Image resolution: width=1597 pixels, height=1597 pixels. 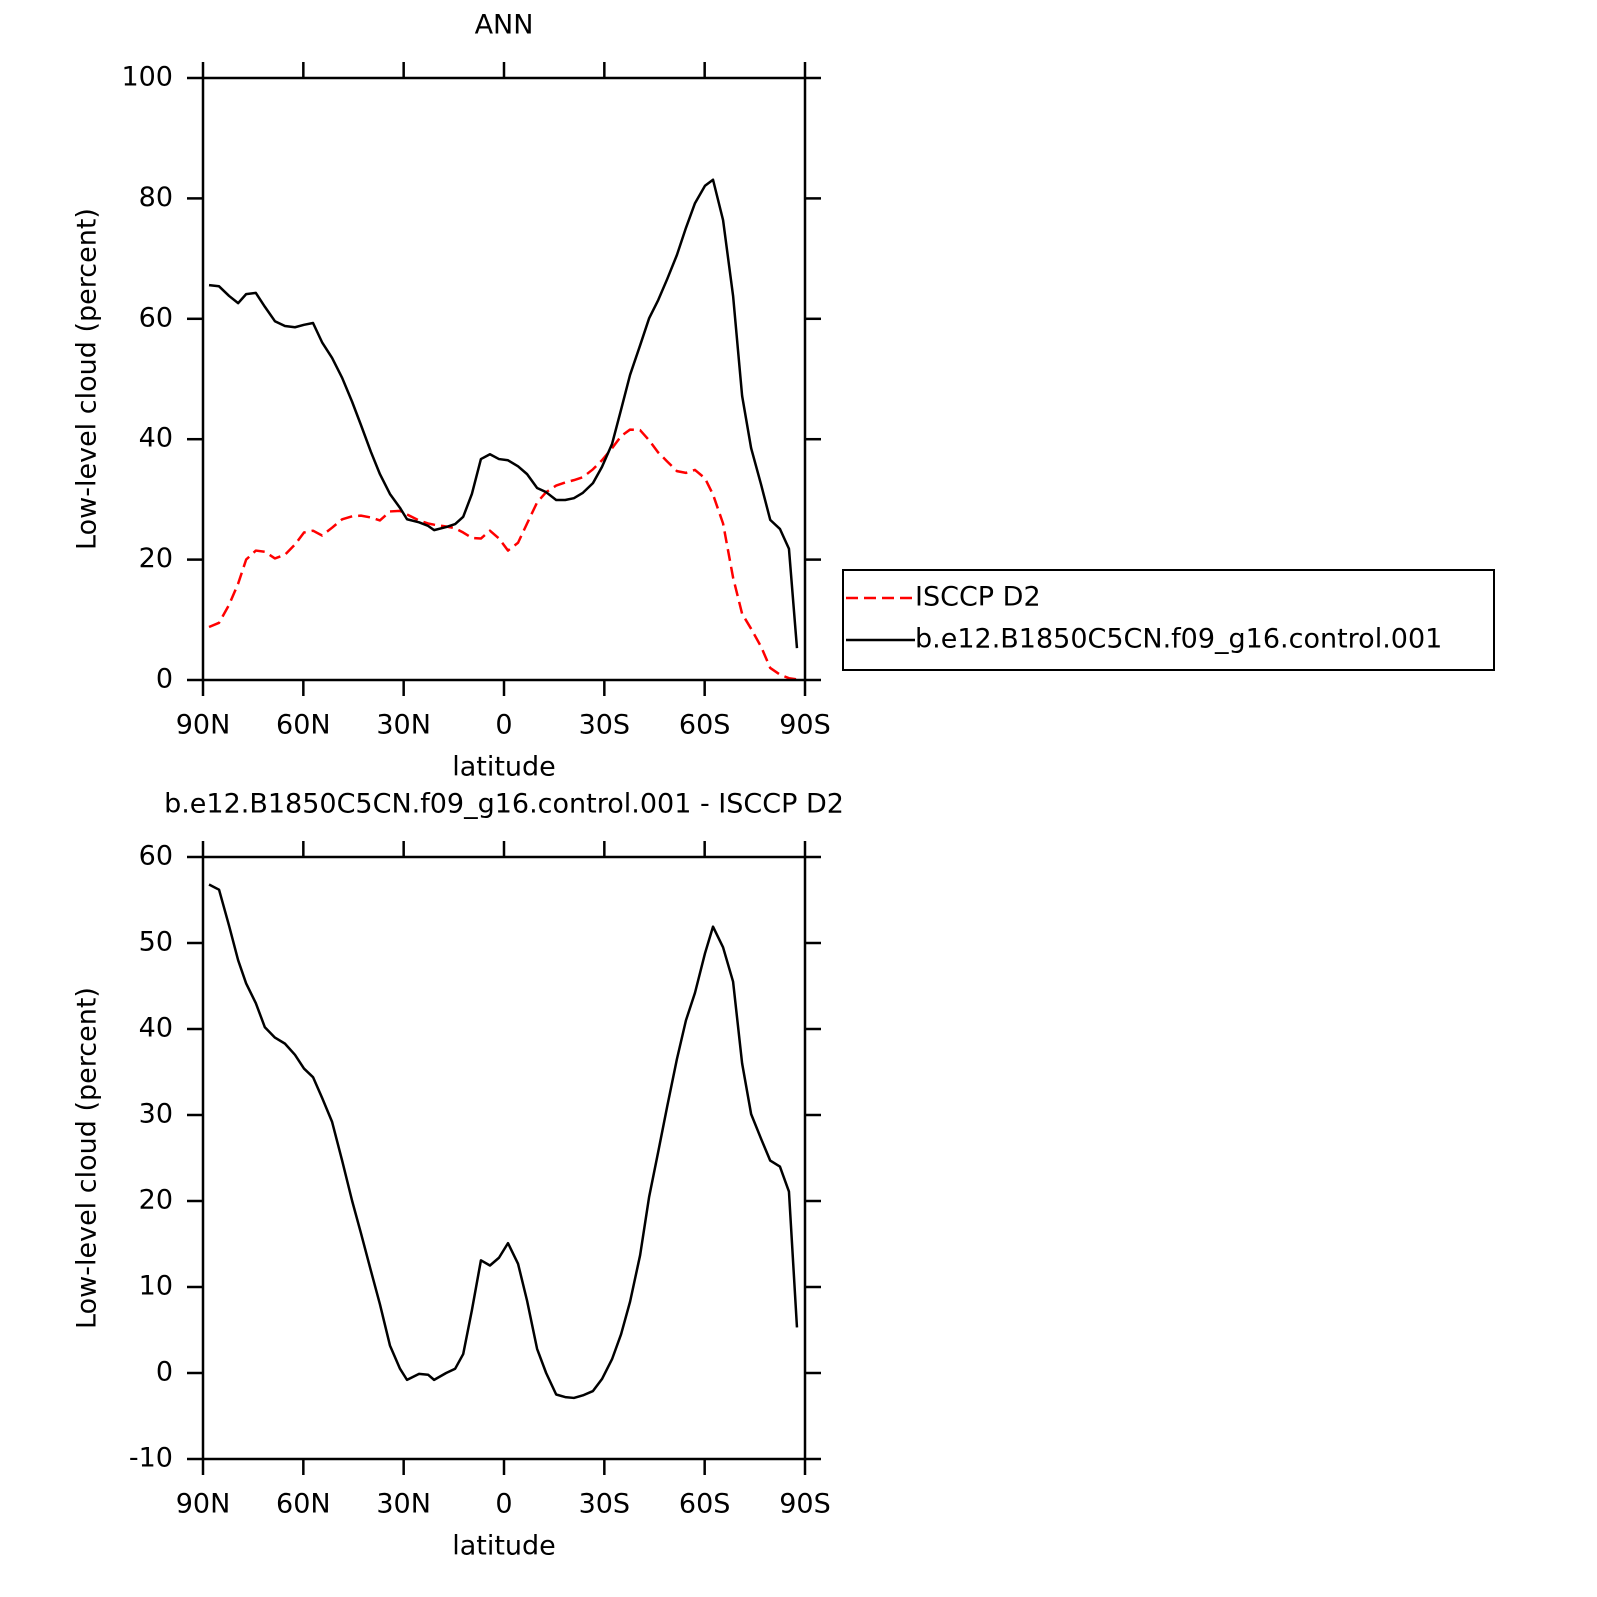 What do you see at coordinates (1178, 639) in the screenshot?
I see `legend-label: b.e12.B1850C5CN.f09_g16.control.001` at bounding box center [1178, 639].